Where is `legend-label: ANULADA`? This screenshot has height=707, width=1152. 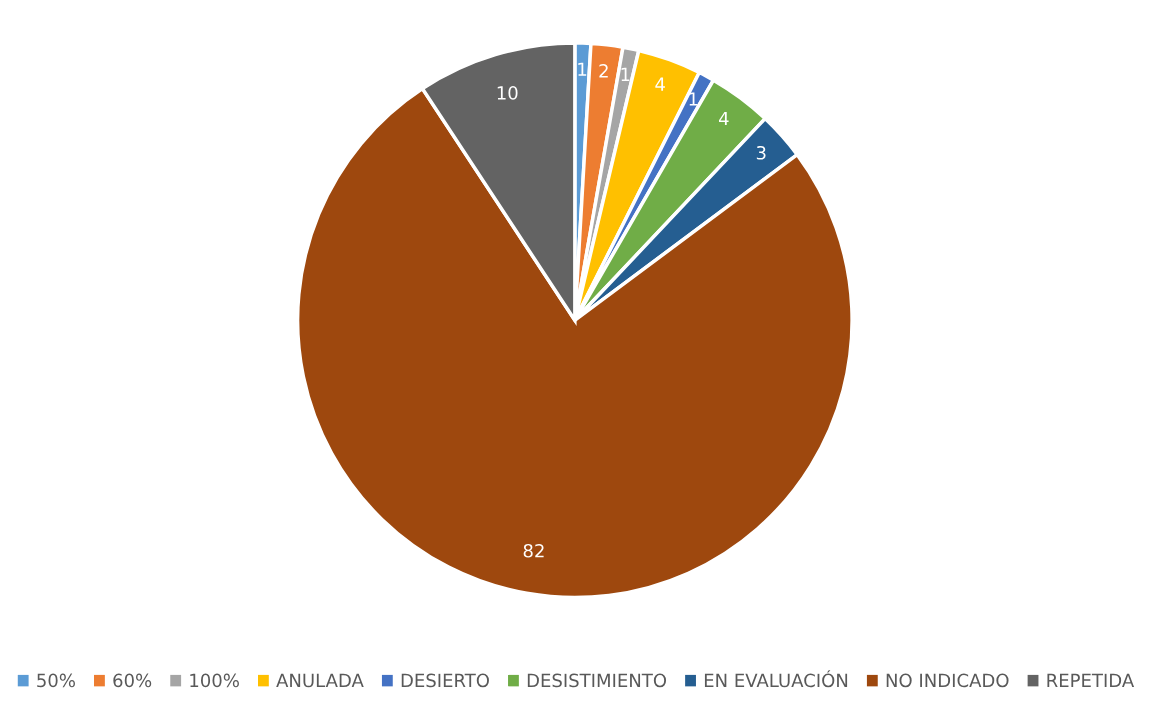 legend-label: ANULADA is located at coordinates (320, 680).